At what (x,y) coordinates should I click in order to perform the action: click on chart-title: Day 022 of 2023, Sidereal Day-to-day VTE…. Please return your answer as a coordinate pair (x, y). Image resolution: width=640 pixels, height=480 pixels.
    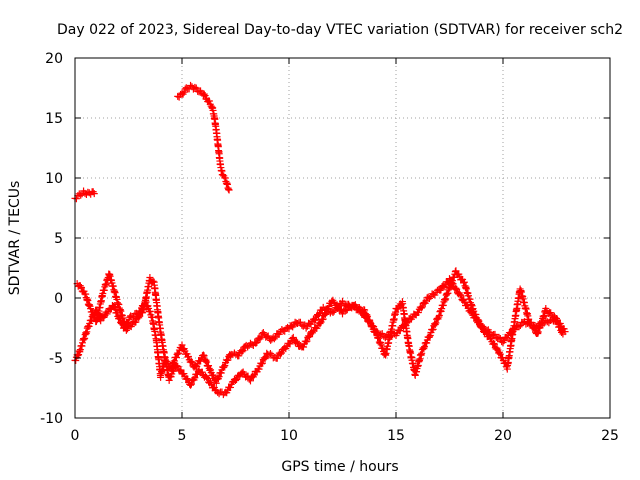
    Looking at the image, I should click on (340, 30).